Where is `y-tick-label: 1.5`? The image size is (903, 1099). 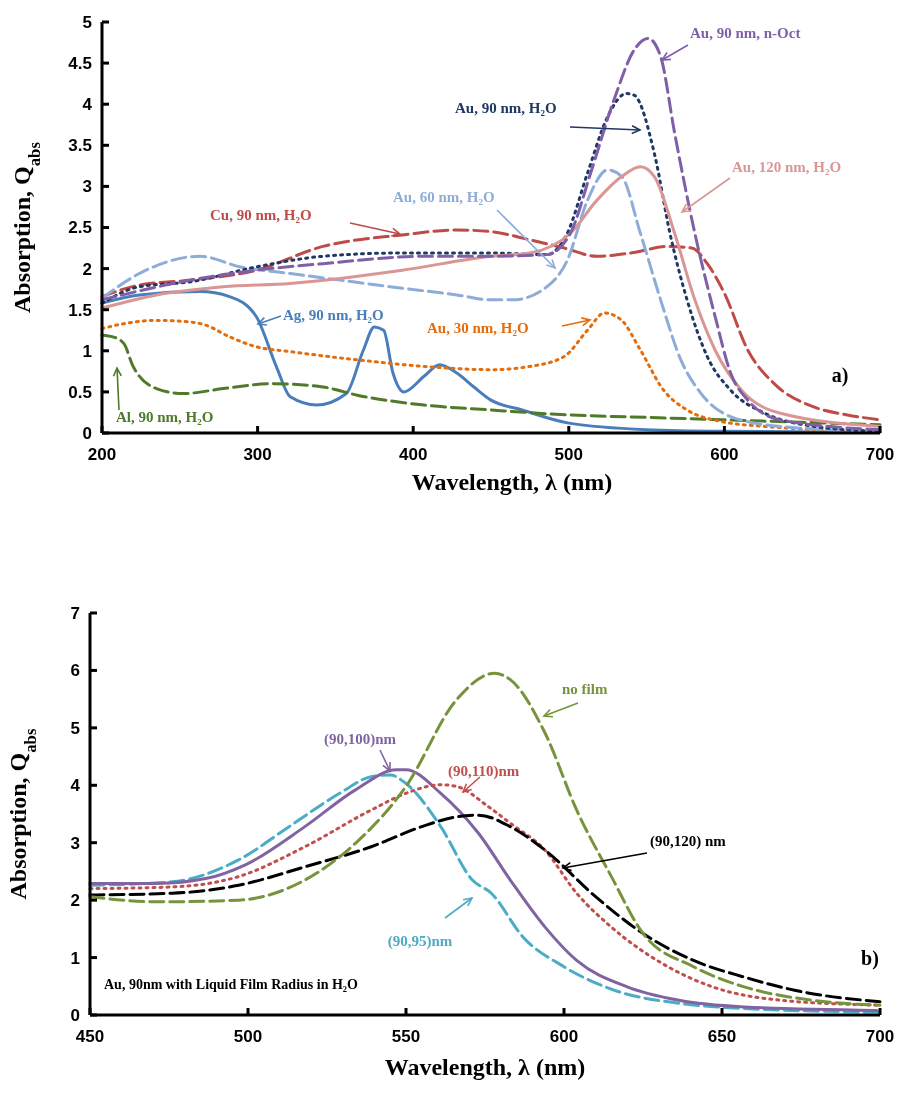 y-tick-label: 1.5 is located at coordinates (80, 310).